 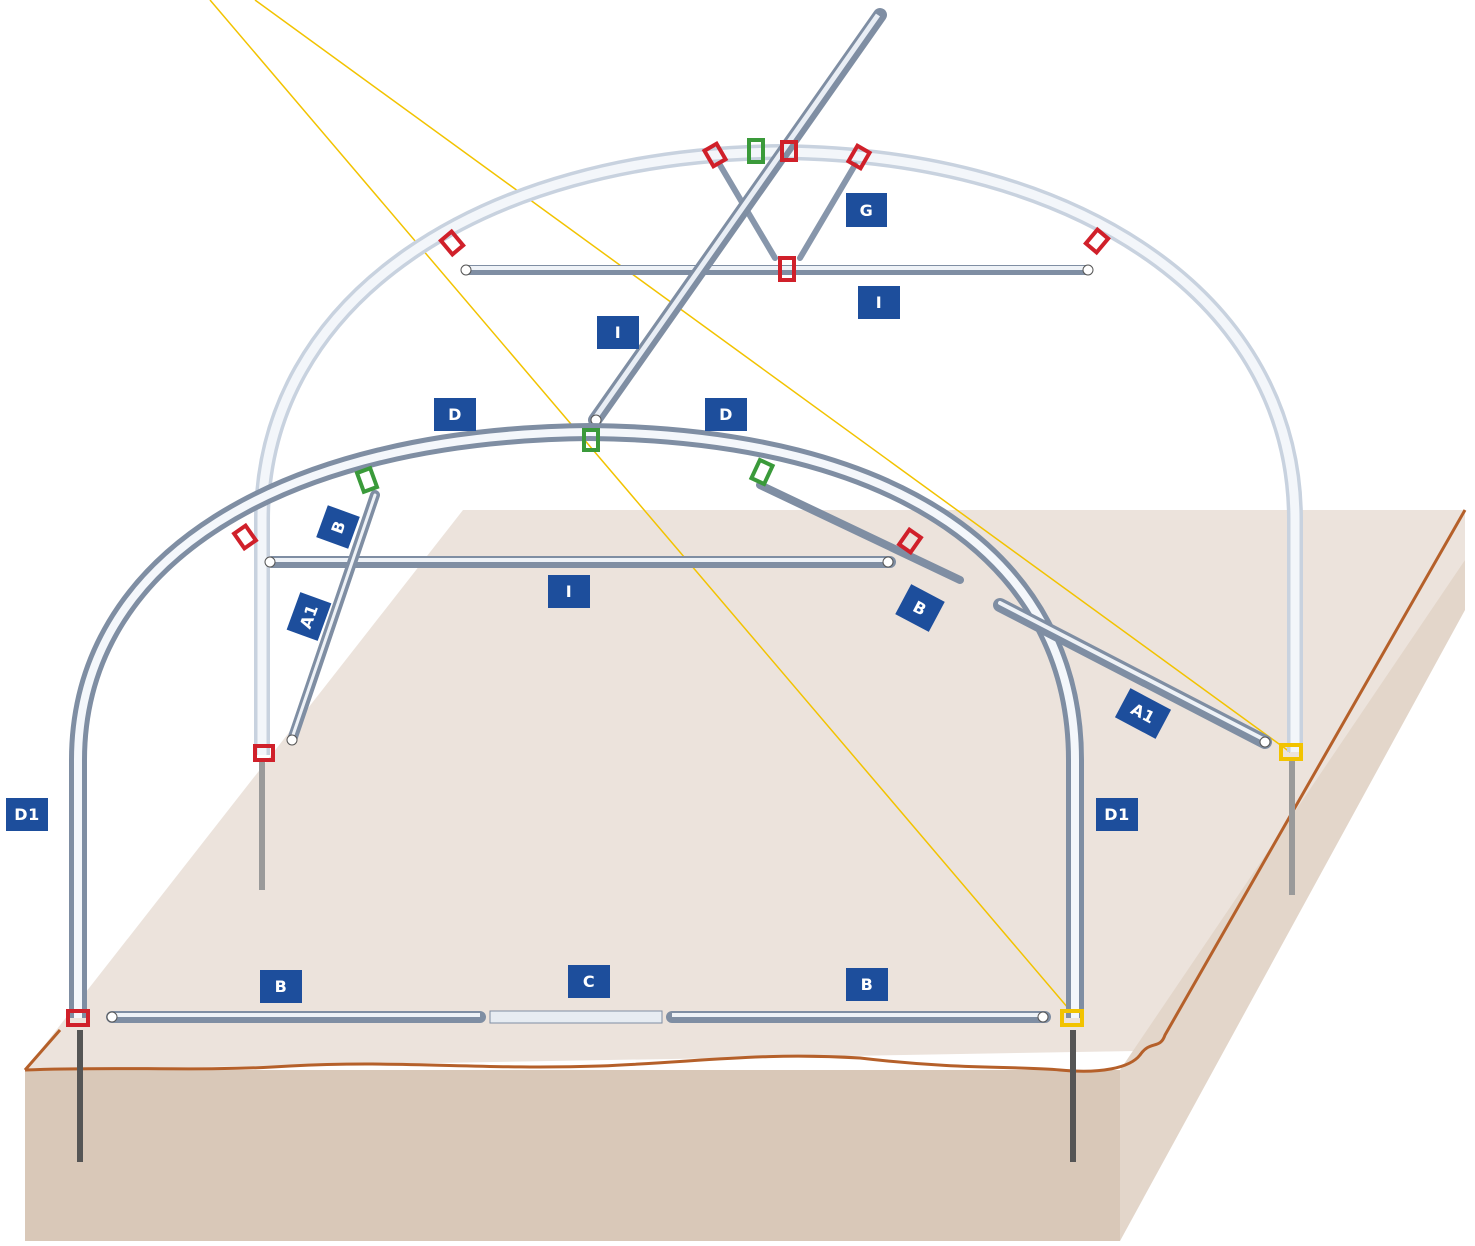 I want to click on ground-front-face, so click(x=572, y=1155).